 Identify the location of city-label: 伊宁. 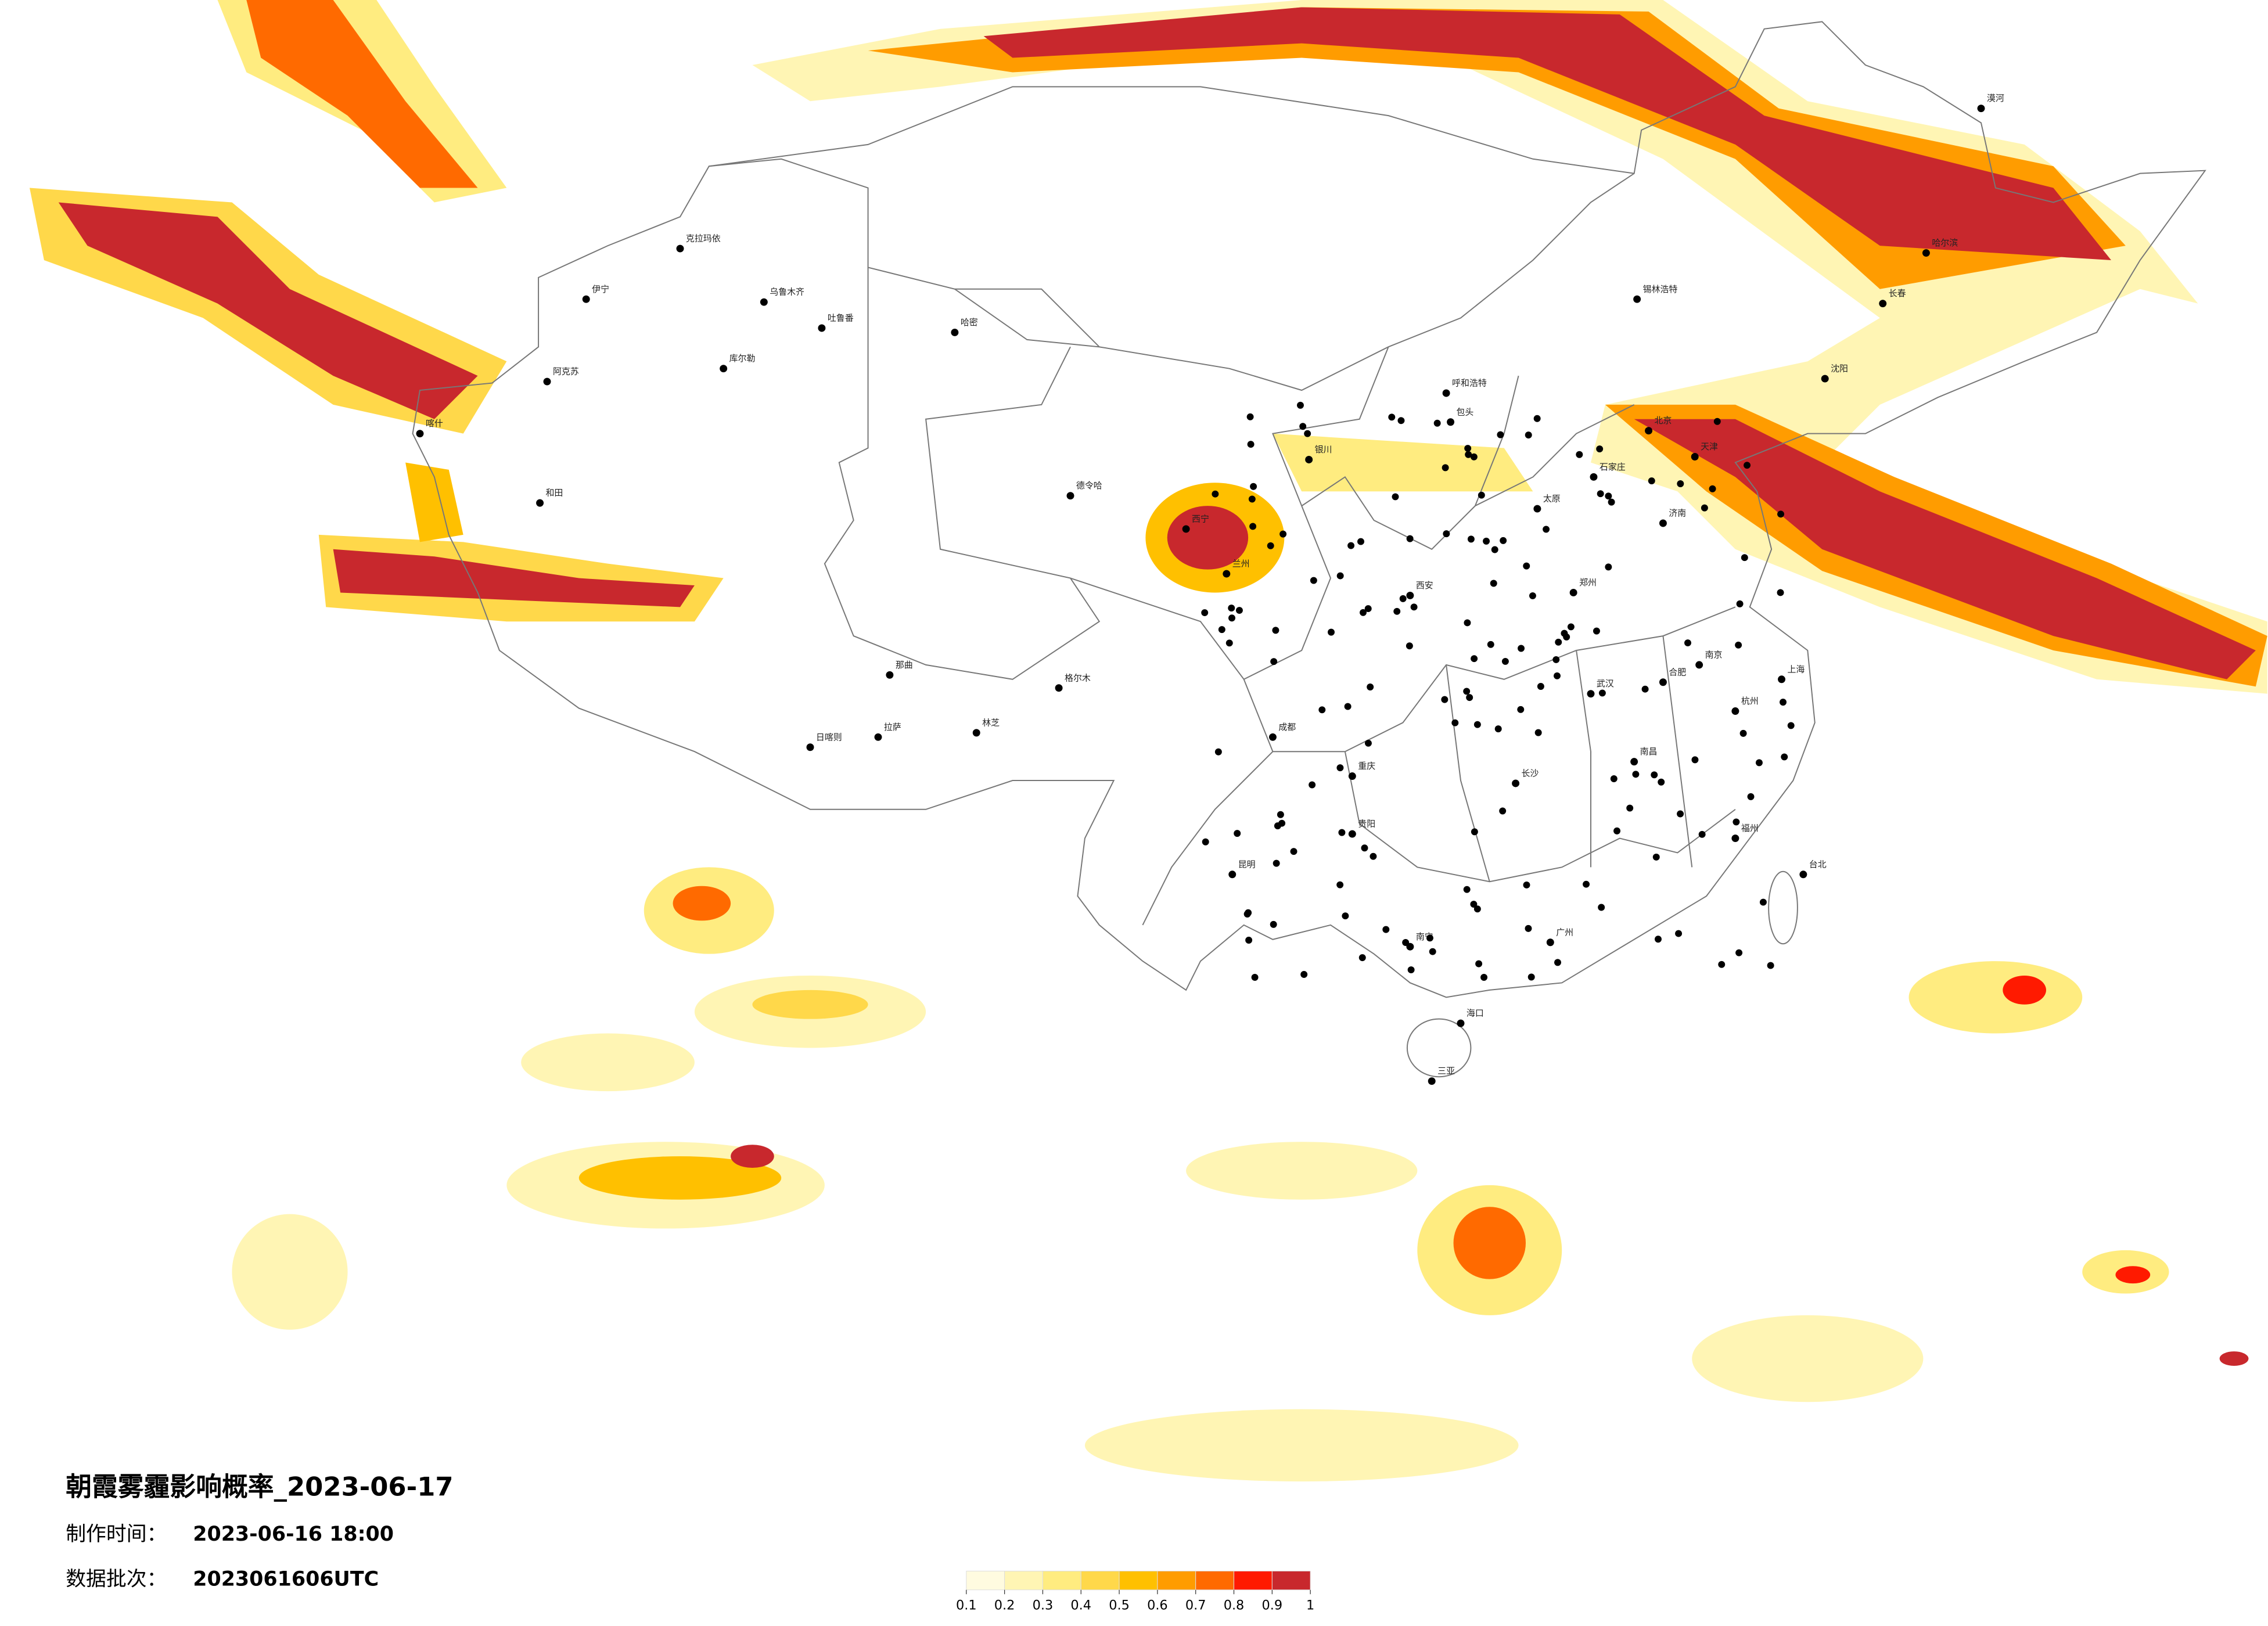
(600, 289).